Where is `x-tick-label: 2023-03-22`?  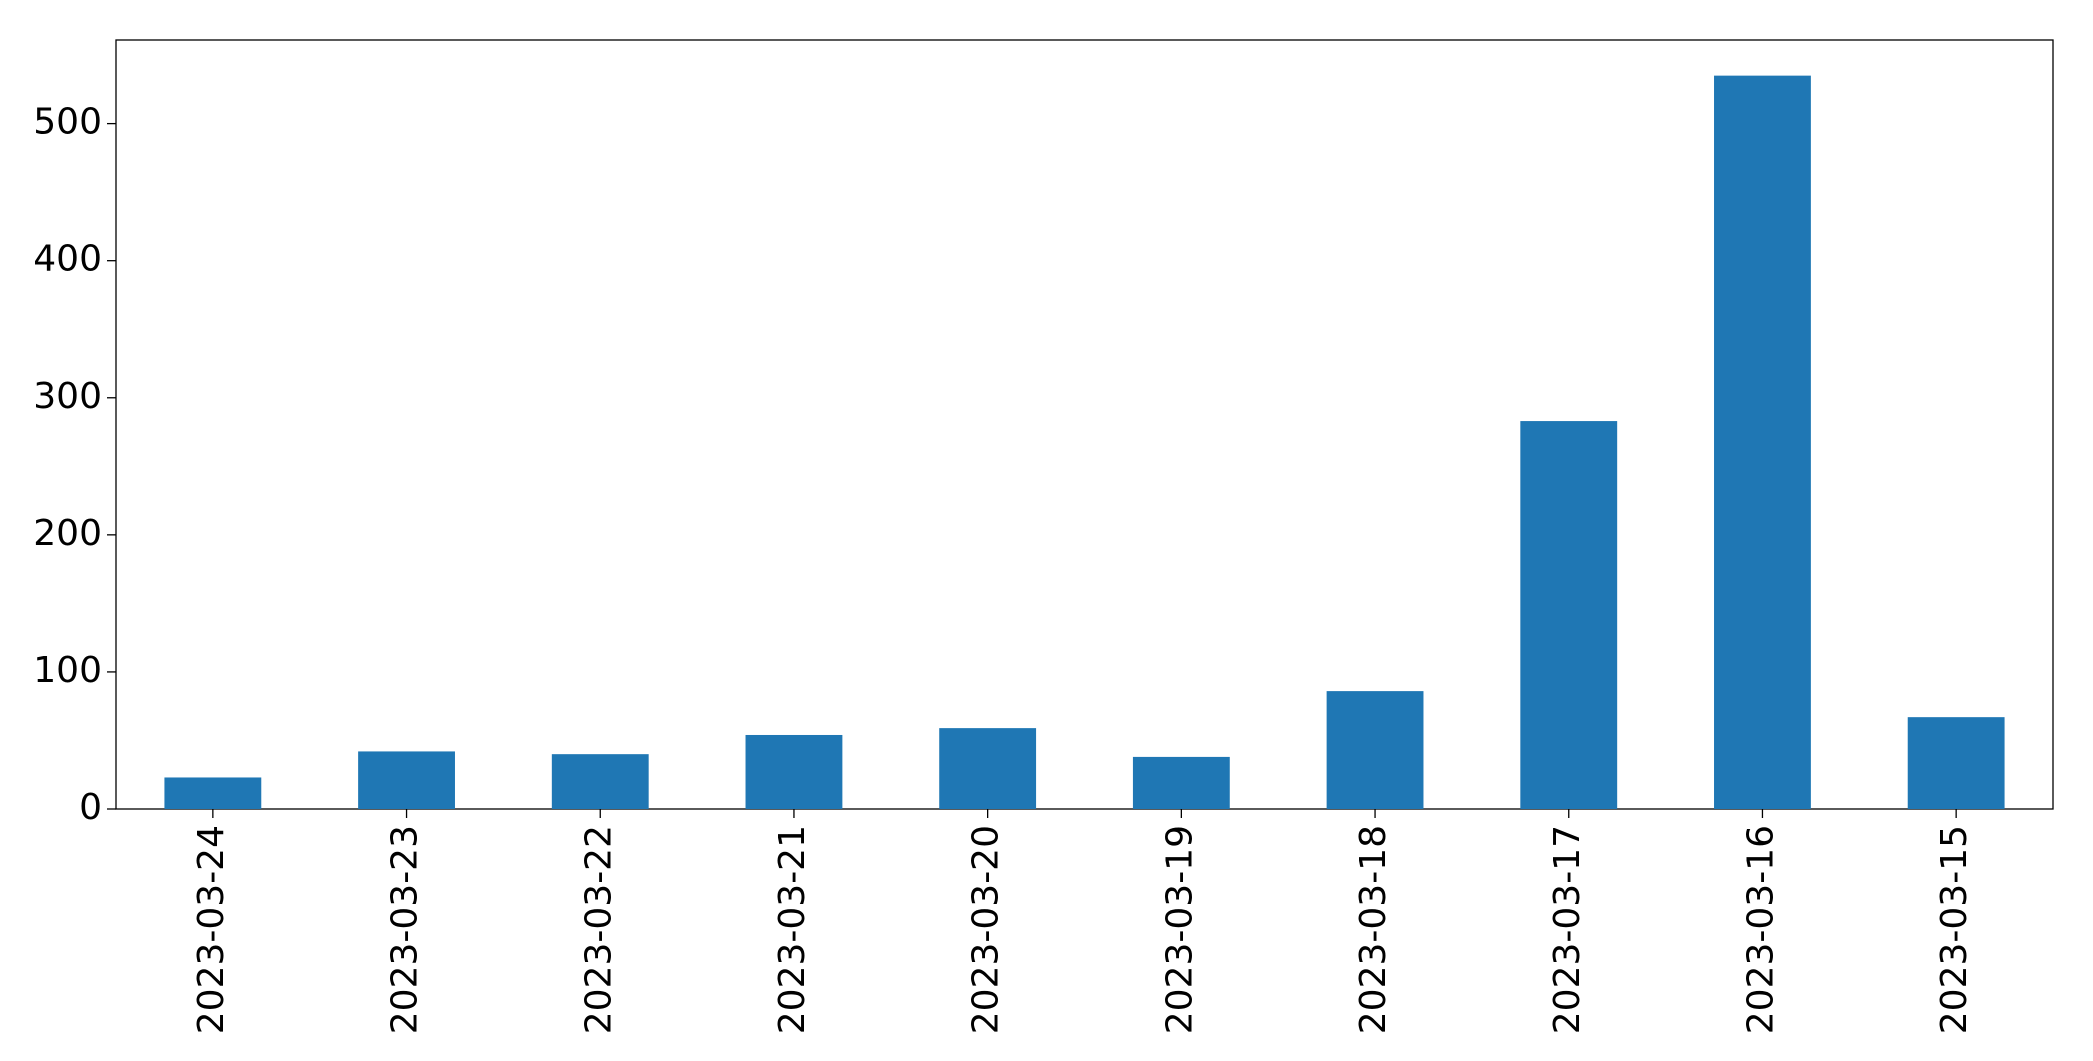 x-tick-label: 2023-03-22 is located at coordinates (598, 929).